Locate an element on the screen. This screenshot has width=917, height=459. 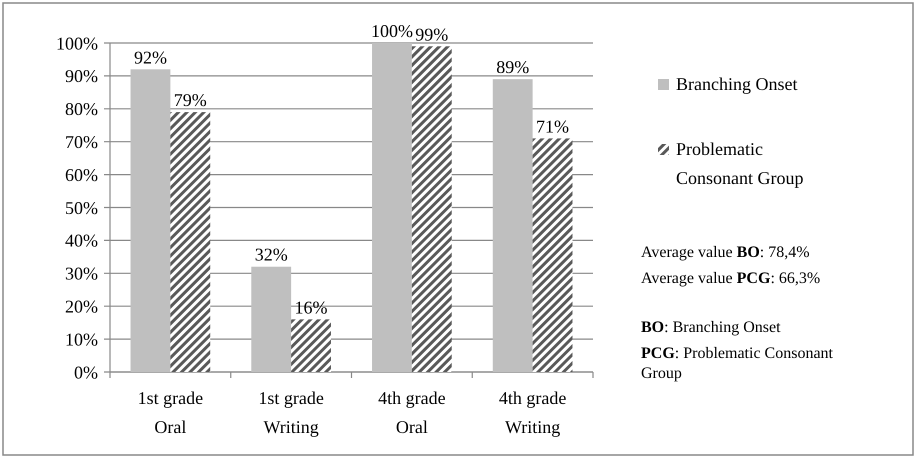
x-tick-label: 4th grade Writing is located at coordinates (532, 412).